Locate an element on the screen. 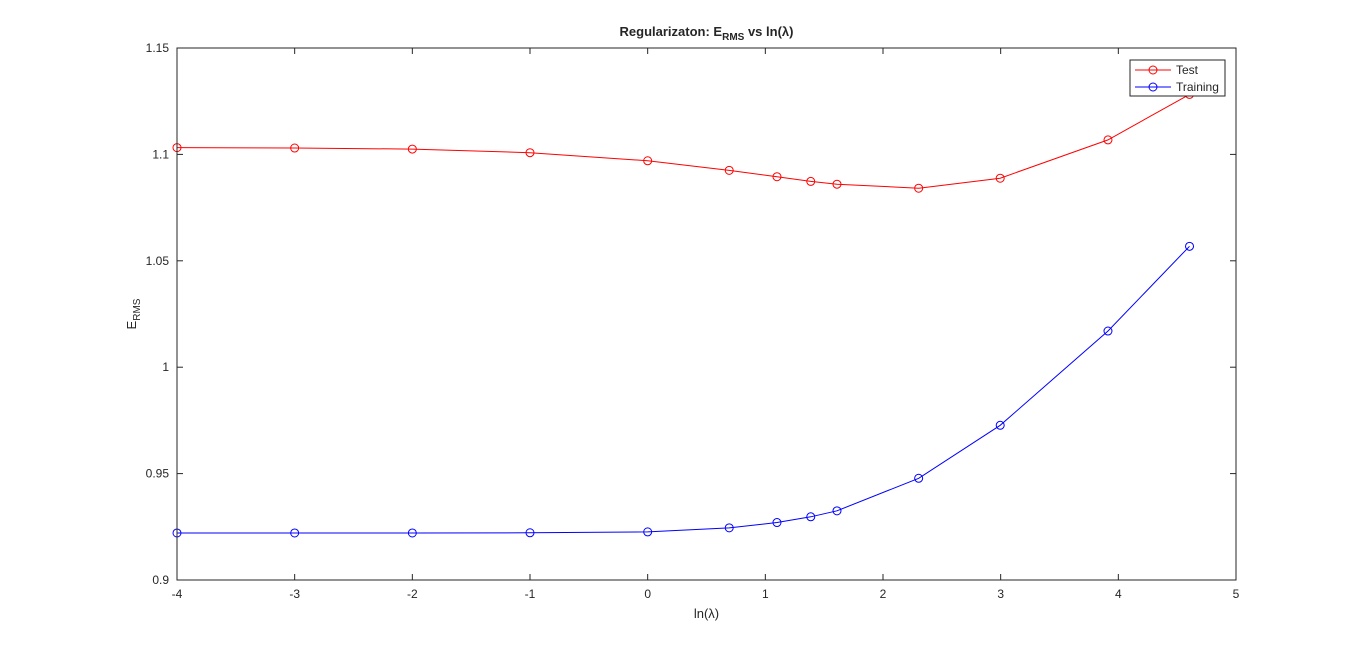  y-axis-label-subscript: RMS is located at coordinates (137, 309).